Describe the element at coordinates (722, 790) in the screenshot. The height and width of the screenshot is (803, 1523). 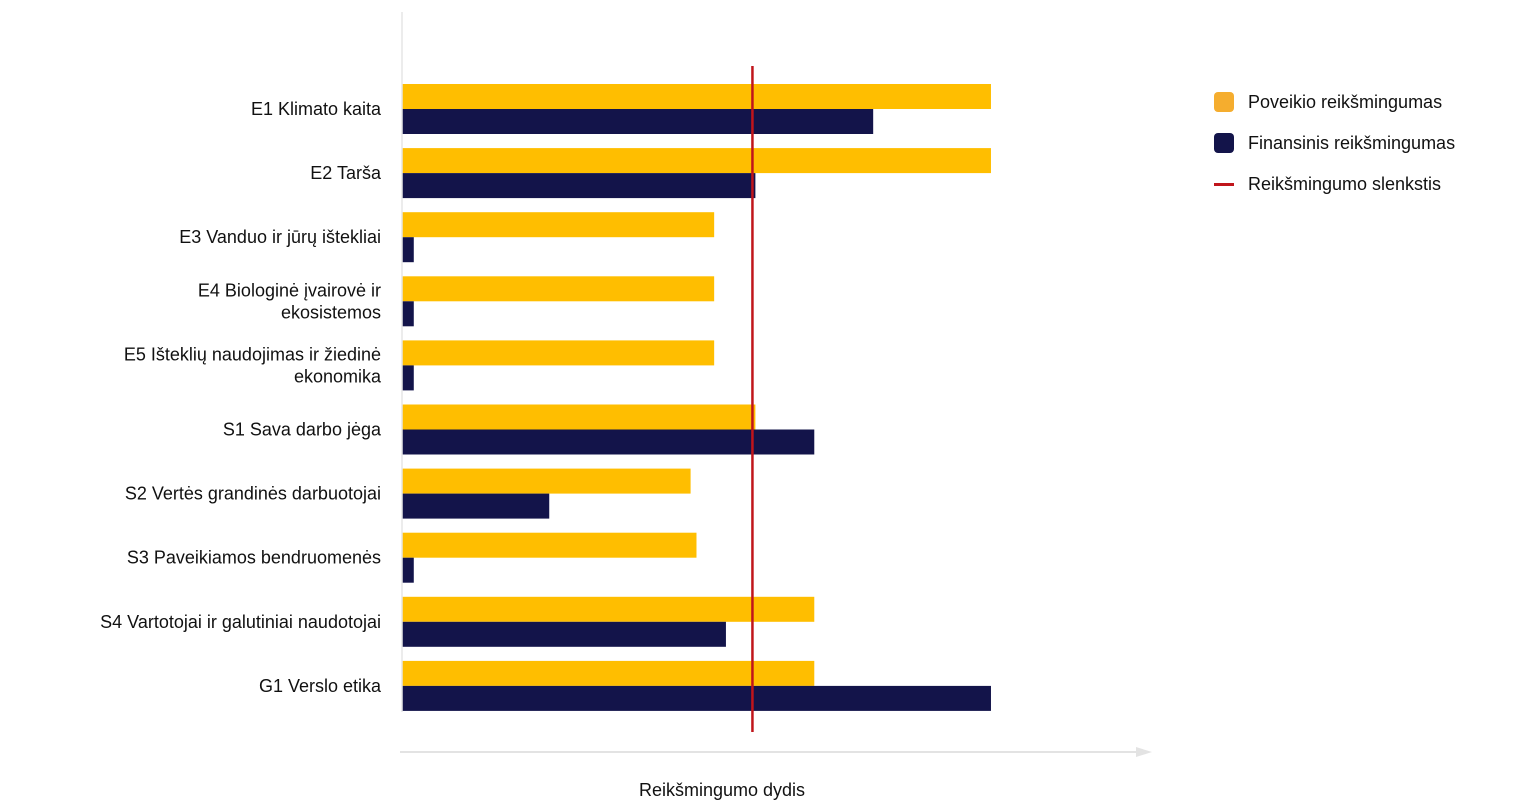
I see `x-axis-label: Reikšmingumo dydis` at that location.